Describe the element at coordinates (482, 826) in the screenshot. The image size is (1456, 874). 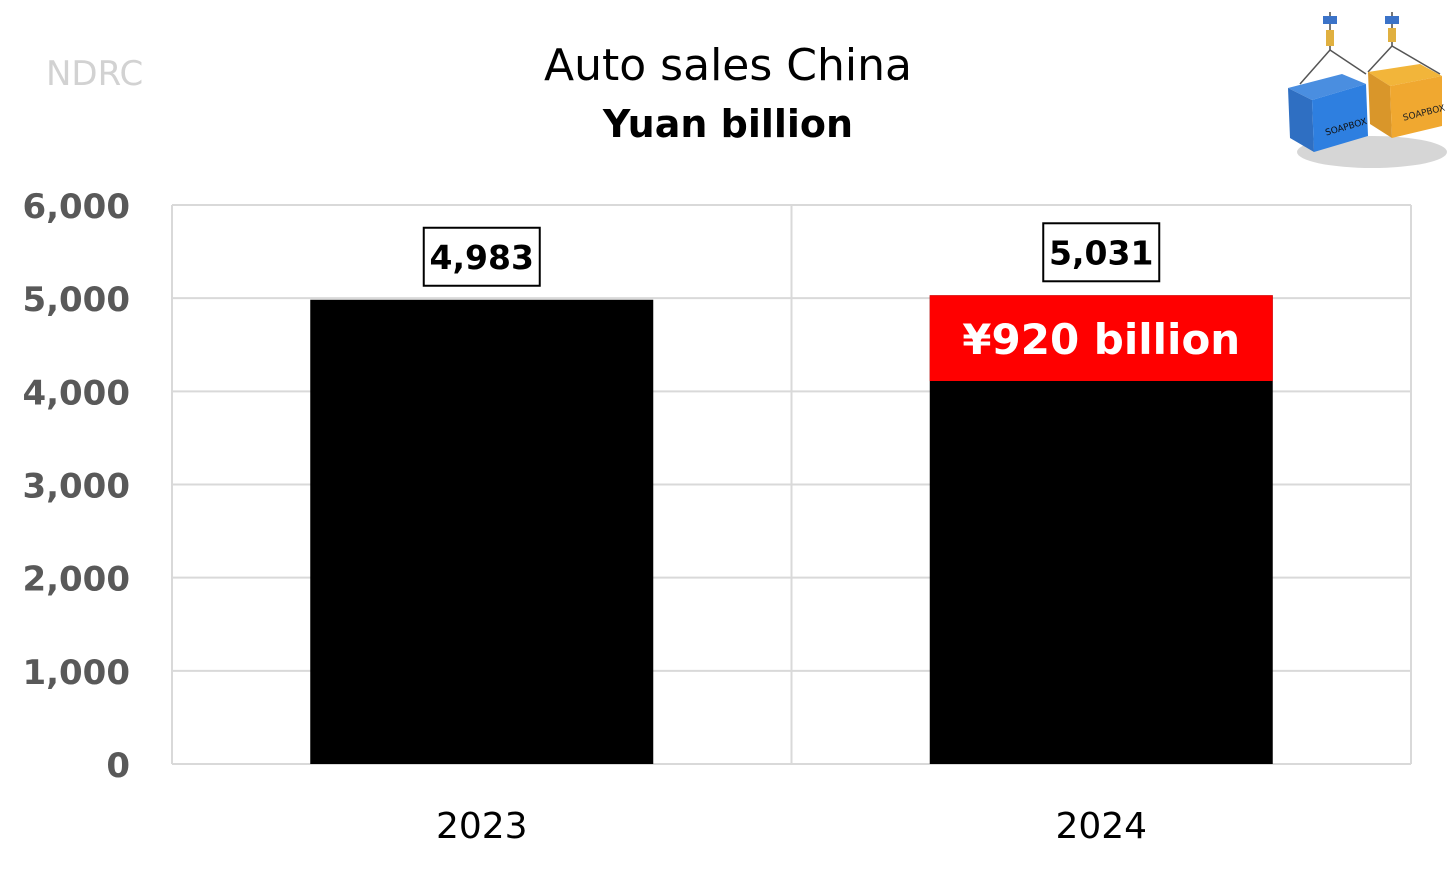
I see `x-tick-label: 2023` at that location.